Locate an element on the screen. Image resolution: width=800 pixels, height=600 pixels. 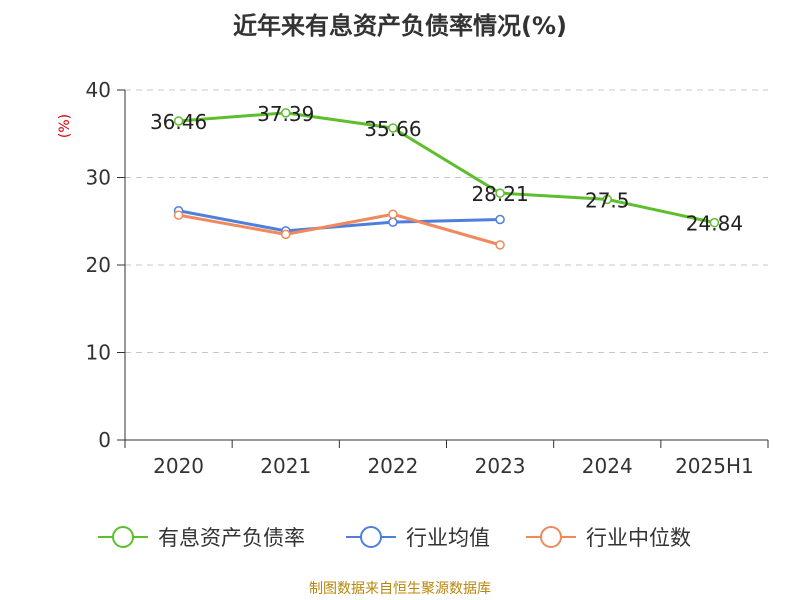
chart-title: 近年来有息资产负债率情况(%) is located at coordinates (400, 26).